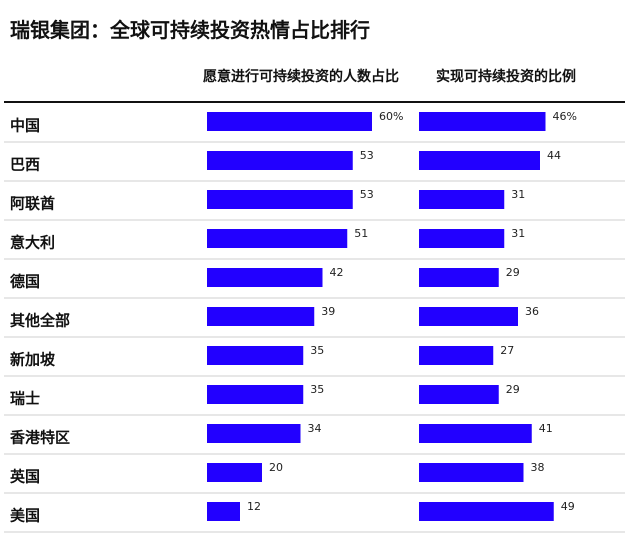 This screenshot has width=625, height=540. Describe the element at coordinates (532, 311) in the screenshot. I see `data-label: 36` at that location.